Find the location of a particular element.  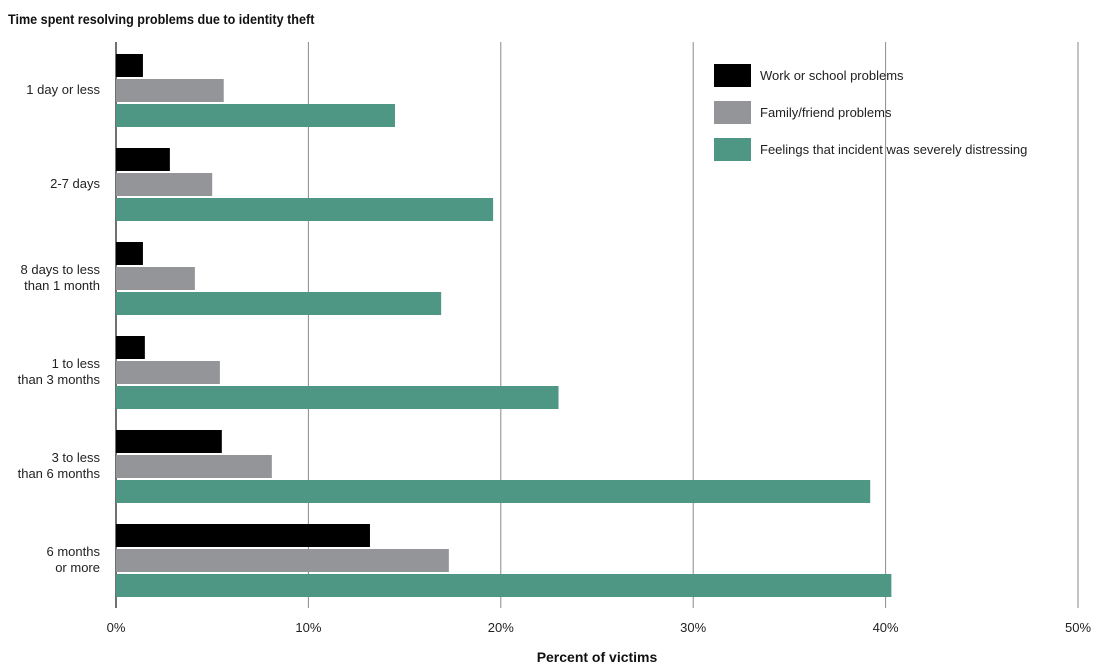

x-tick-label: 0% is located at coordinates (116, 627).